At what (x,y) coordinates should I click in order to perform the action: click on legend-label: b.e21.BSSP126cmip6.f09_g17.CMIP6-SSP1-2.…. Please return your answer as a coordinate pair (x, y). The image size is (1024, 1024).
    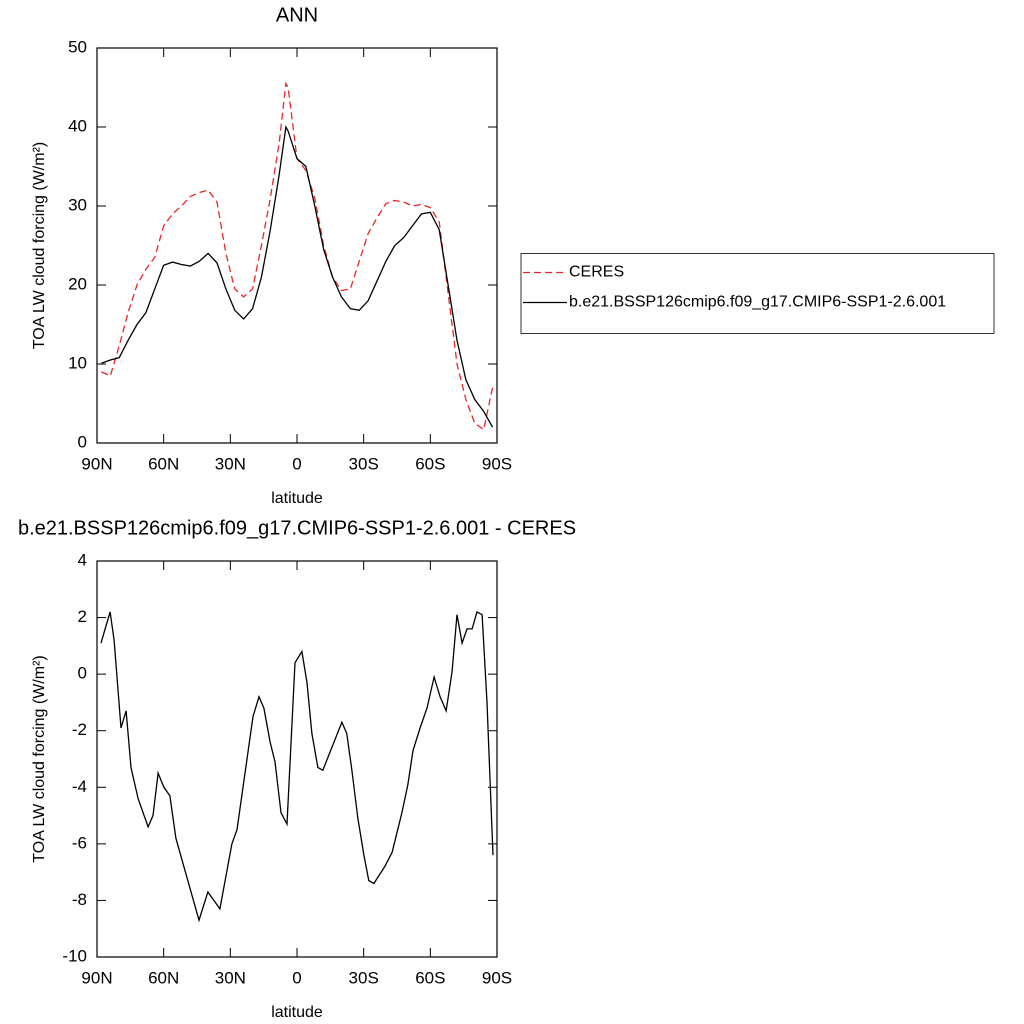
    Looking at the image, I should click on (757, 302).